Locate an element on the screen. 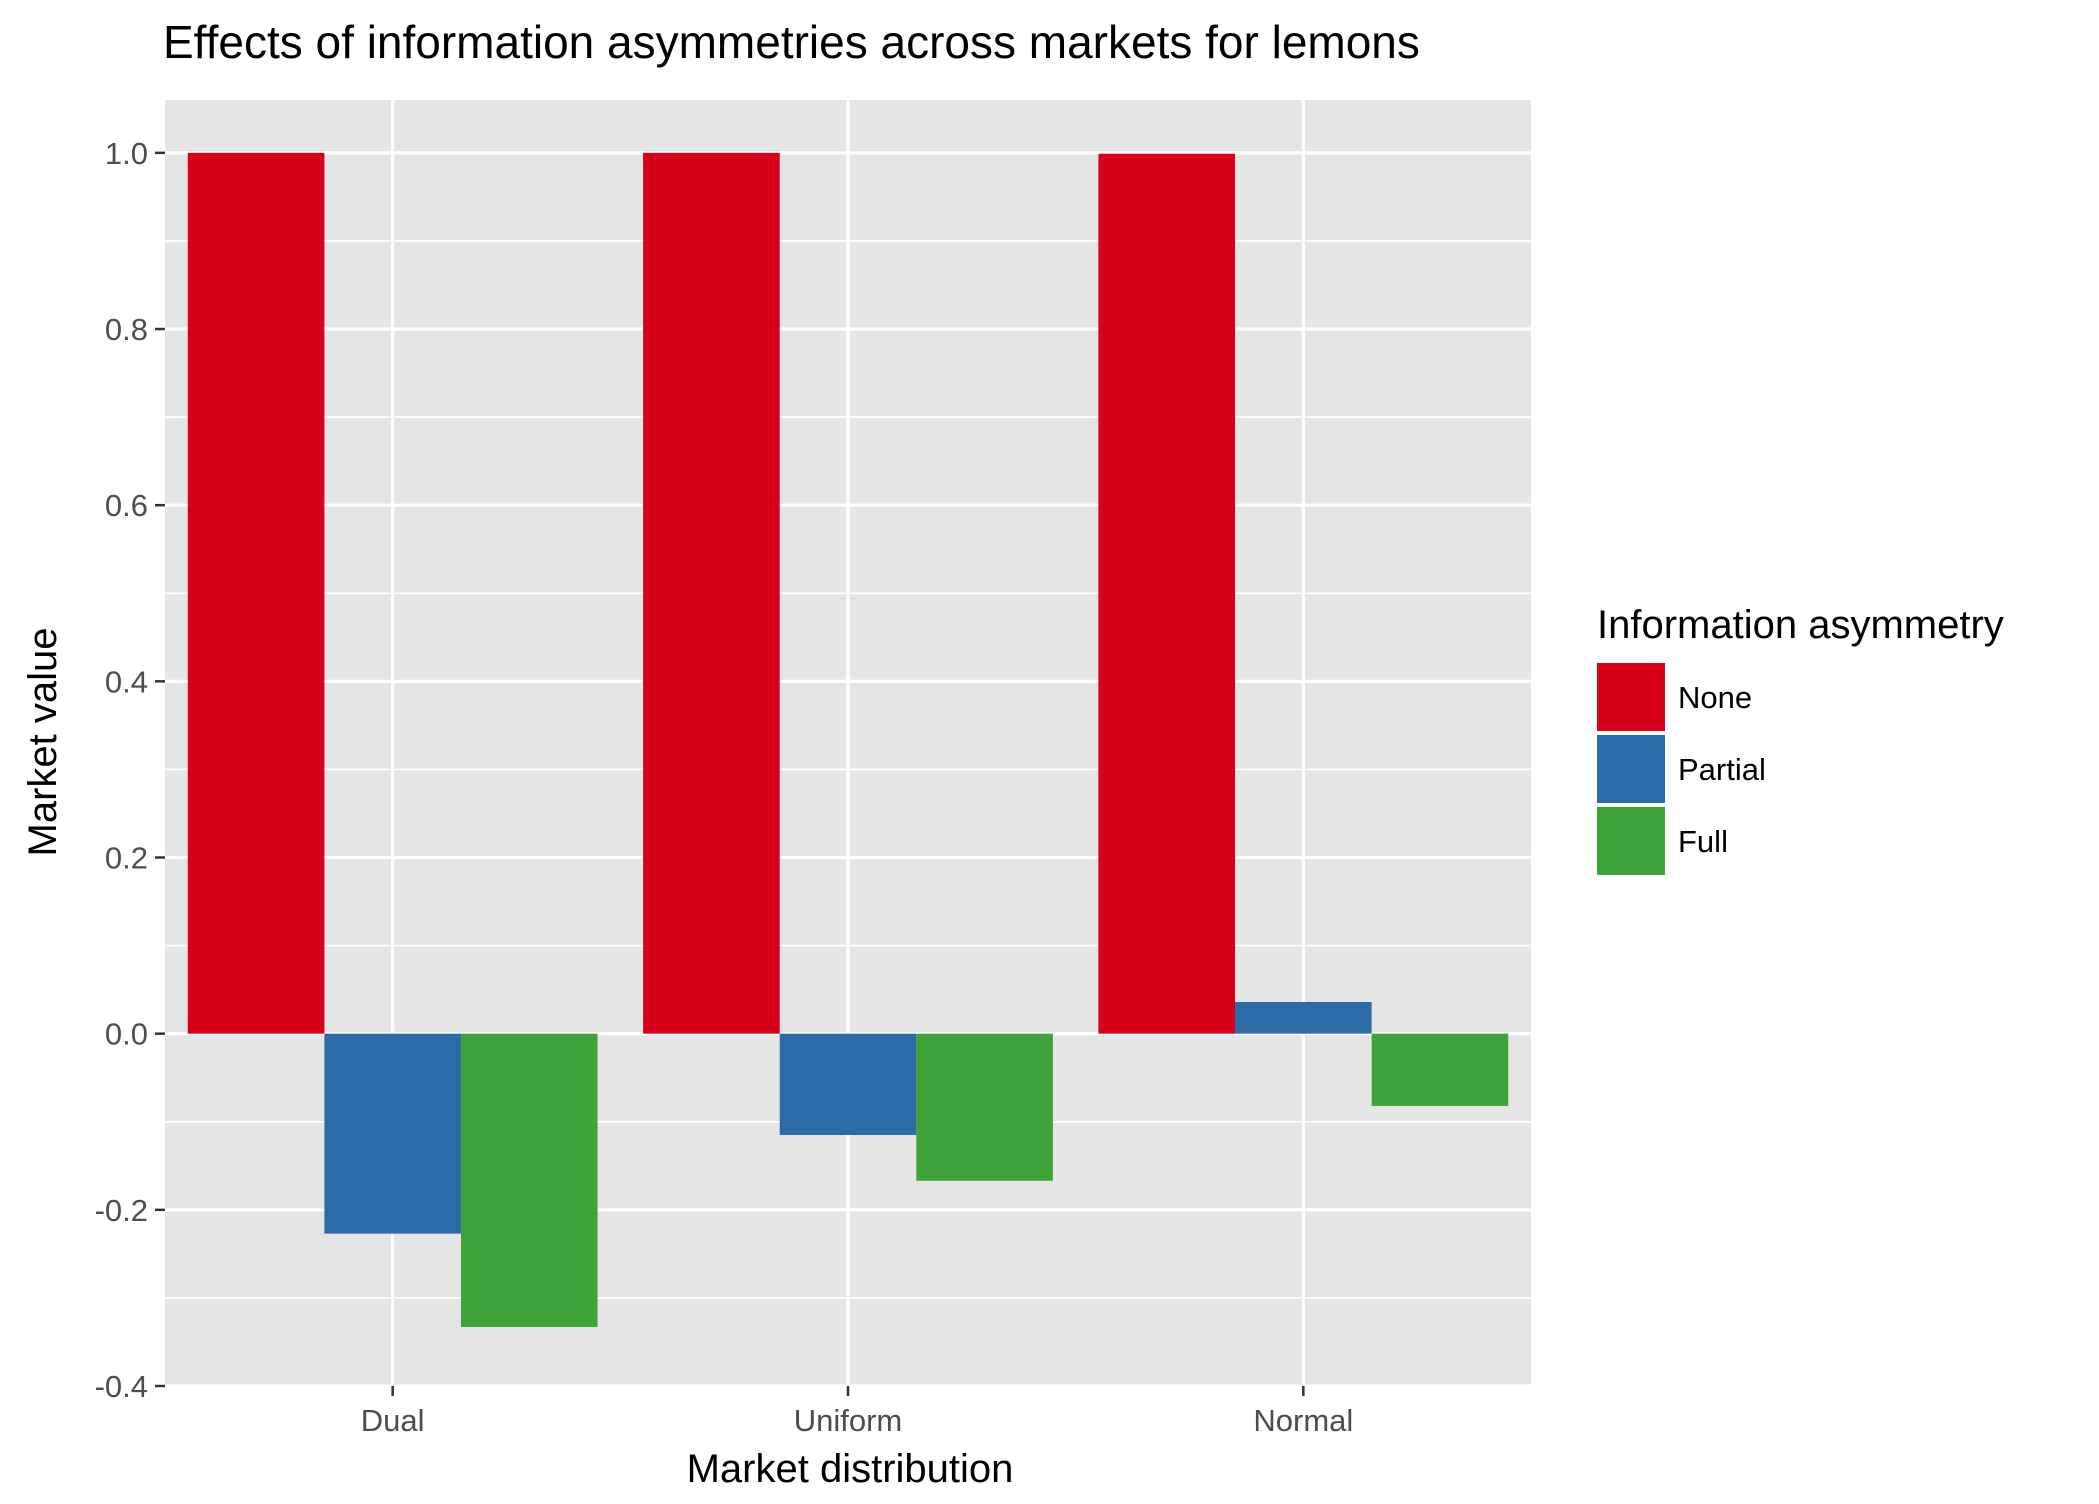 The width and height of the screenshot is (2099, 1504). y-tick-label: 0.6 is located at coordinates (126, 505).